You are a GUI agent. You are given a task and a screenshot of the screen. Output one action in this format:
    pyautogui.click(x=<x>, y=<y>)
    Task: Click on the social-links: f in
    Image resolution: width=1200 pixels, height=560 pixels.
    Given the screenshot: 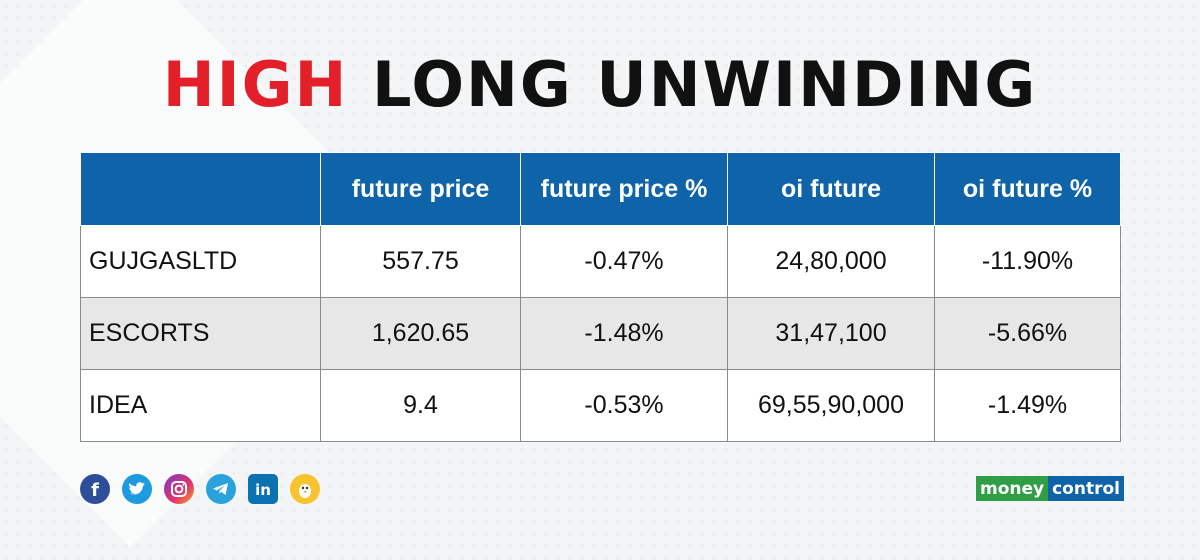 What is the action you would take?
    pyautogui.click(x=200, y=489)
    